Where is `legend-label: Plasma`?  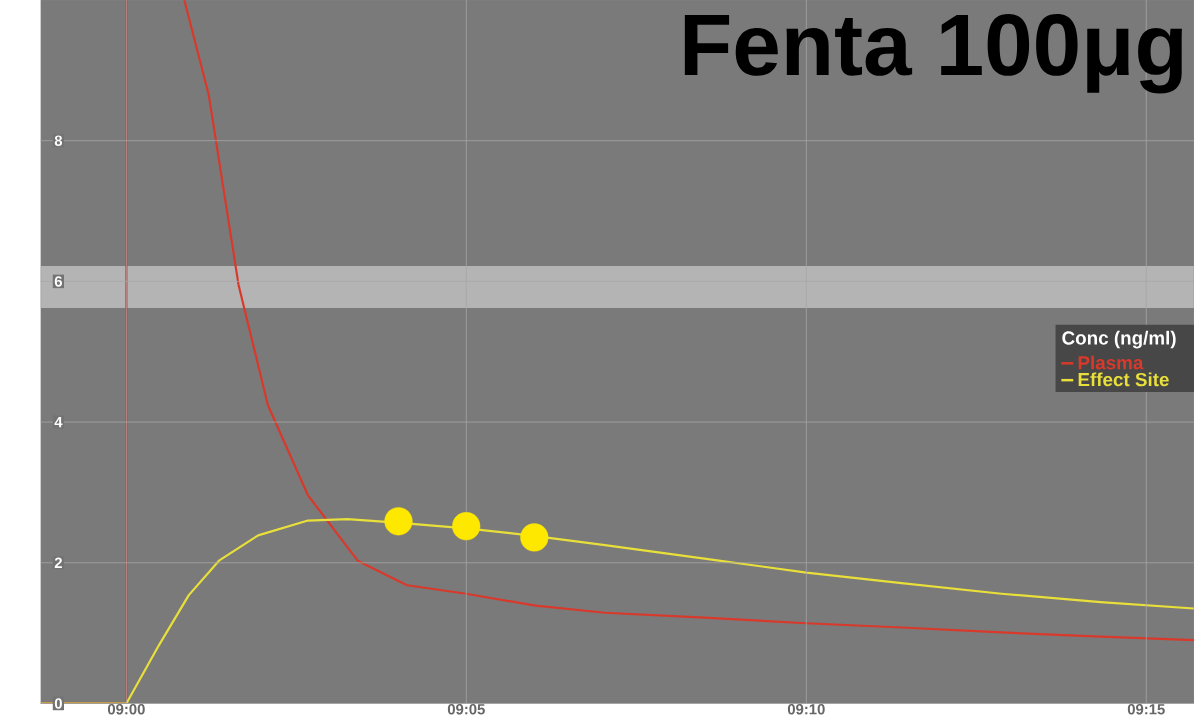
legend-label: Plasma is located at coordinates (1111, 362).